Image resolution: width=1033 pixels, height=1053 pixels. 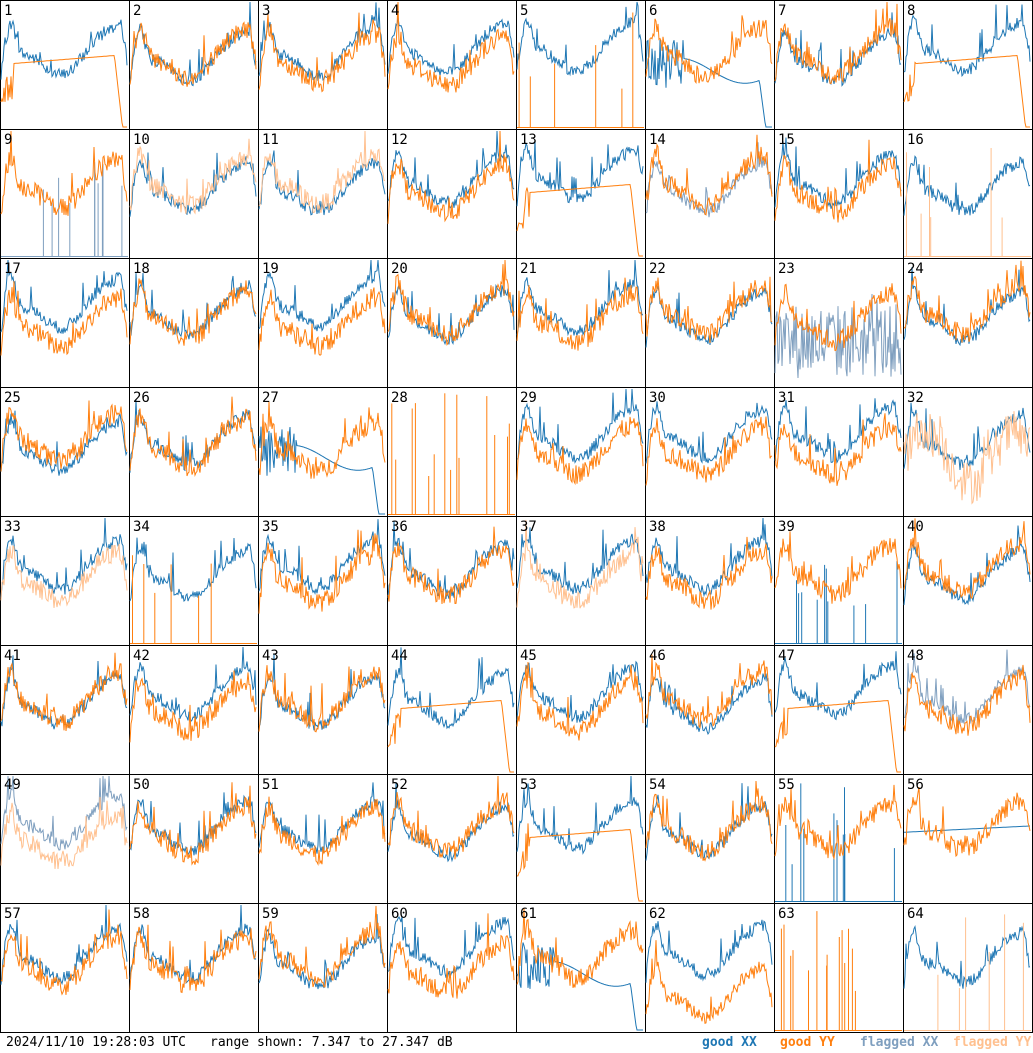 I want to click on panel-52: 52, so click(x=452, y=839).